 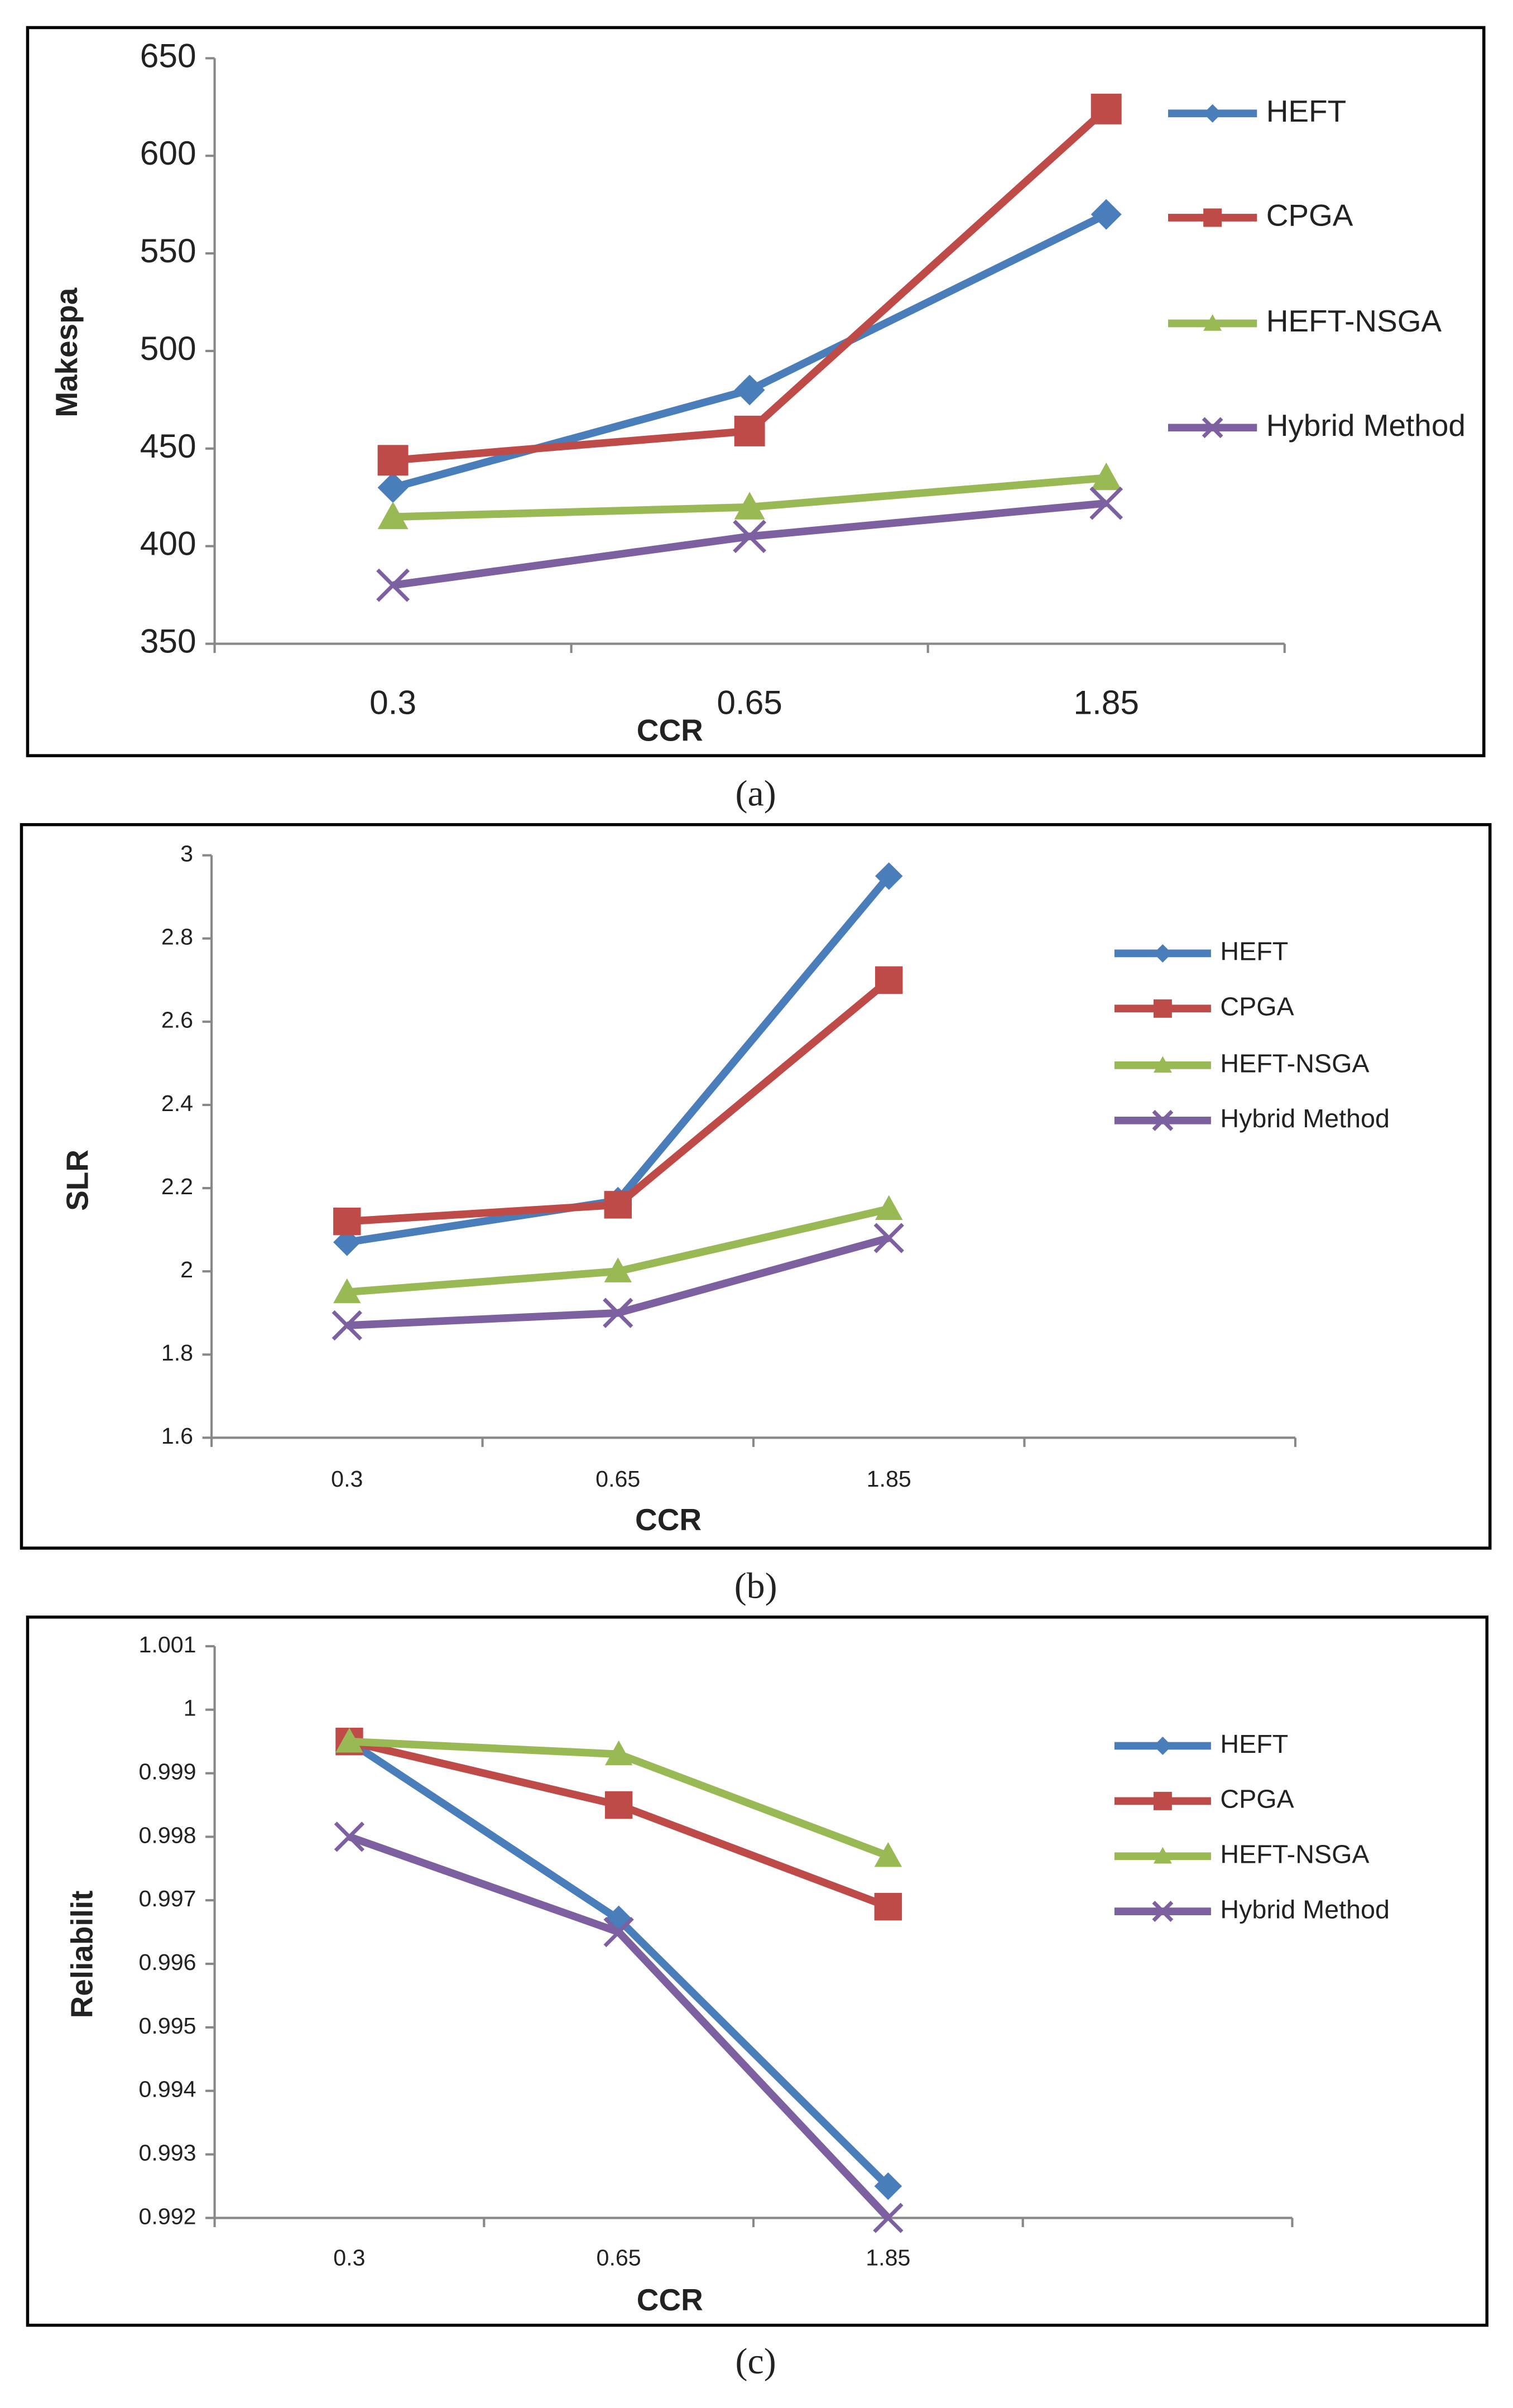 What do you see at coordinates (186, 854) in the screenshot?
I see `y-tick-label: 3` at bounding box center [186, 854].